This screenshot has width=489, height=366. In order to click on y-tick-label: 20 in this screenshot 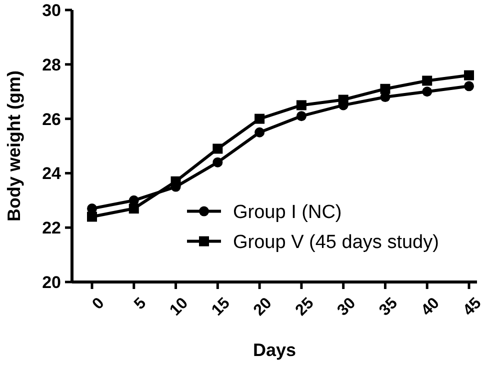, I will do `click(51, 282)`.